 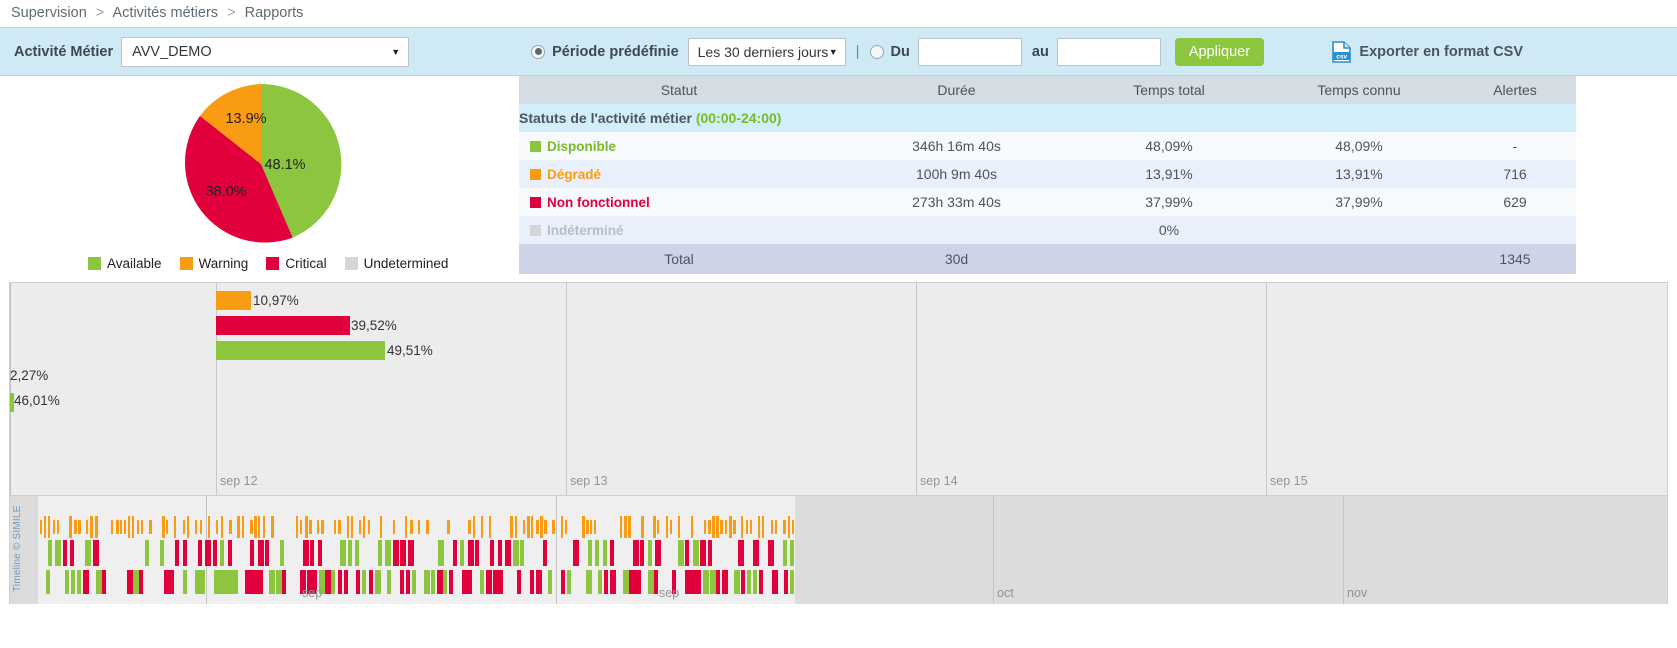 I want to click on bar-label-warning-sep12: 10,97%, so click(x=276, y=300).